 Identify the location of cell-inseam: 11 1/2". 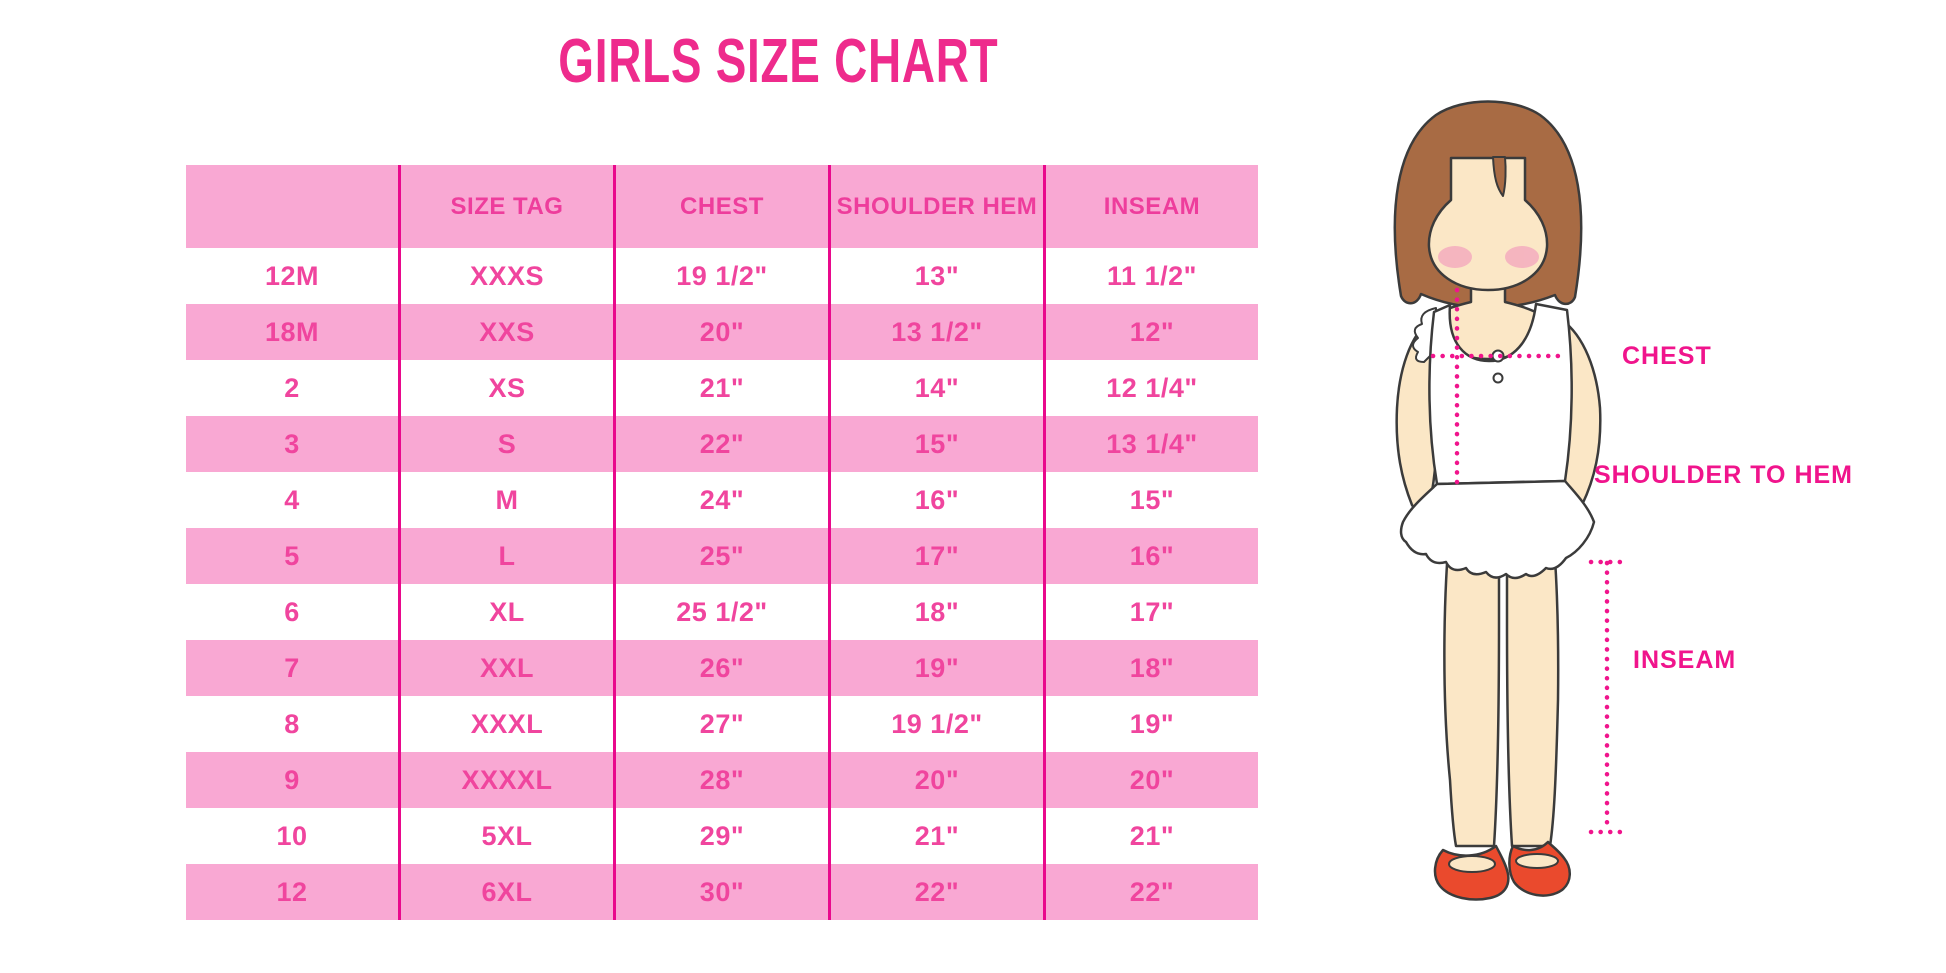
(1150, 276).